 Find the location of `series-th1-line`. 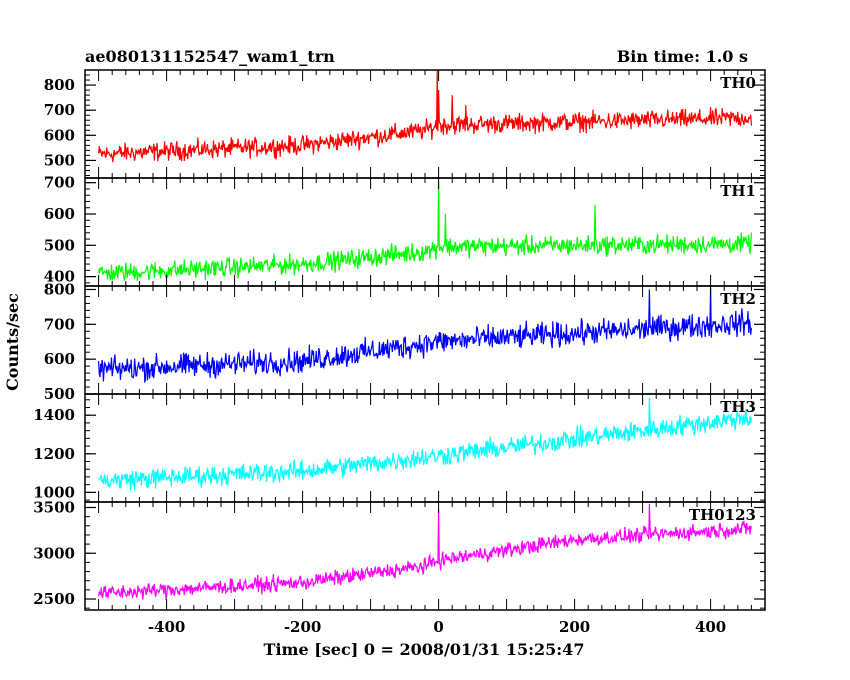

series-th1-line is located at coordinates (425, 230).